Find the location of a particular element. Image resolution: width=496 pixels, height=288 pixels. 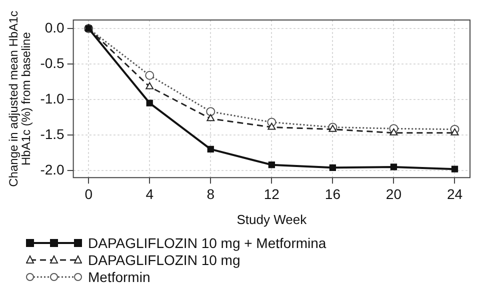

x-tick-label: 0 is located at coordinates (88, 194).